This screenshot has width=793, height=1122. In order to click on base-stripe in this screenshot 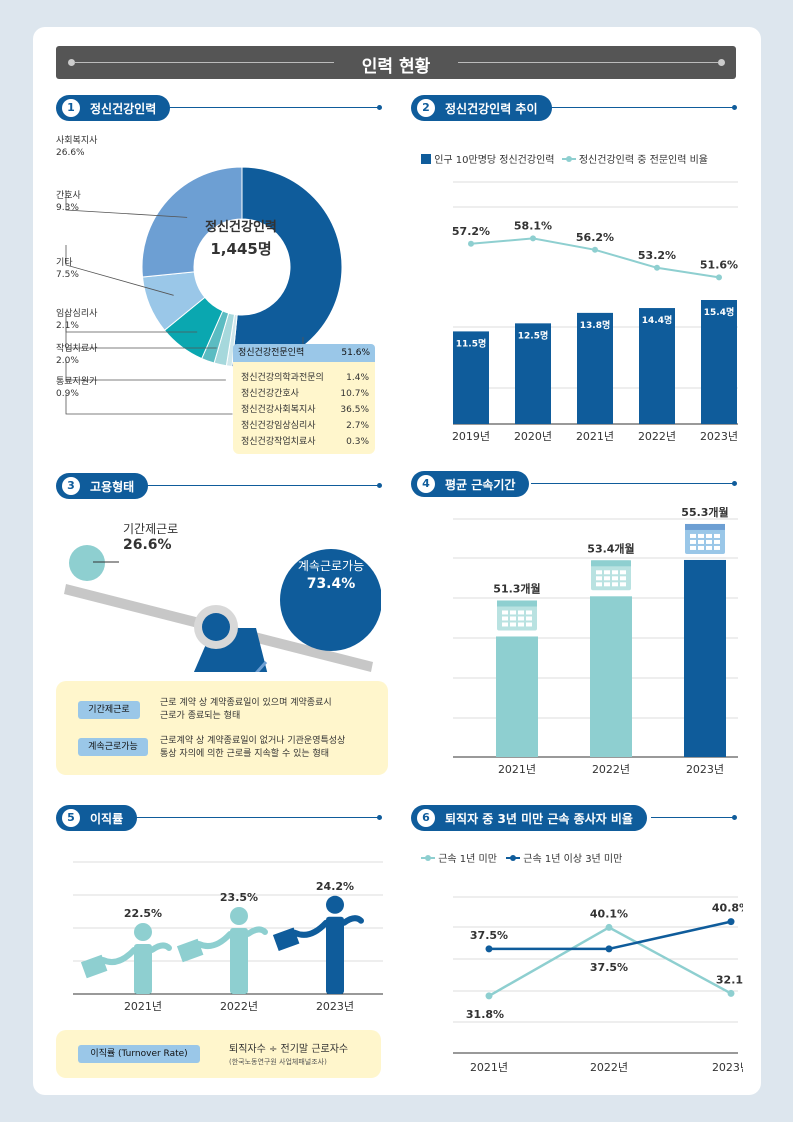, I will do `click(261, 666)`.